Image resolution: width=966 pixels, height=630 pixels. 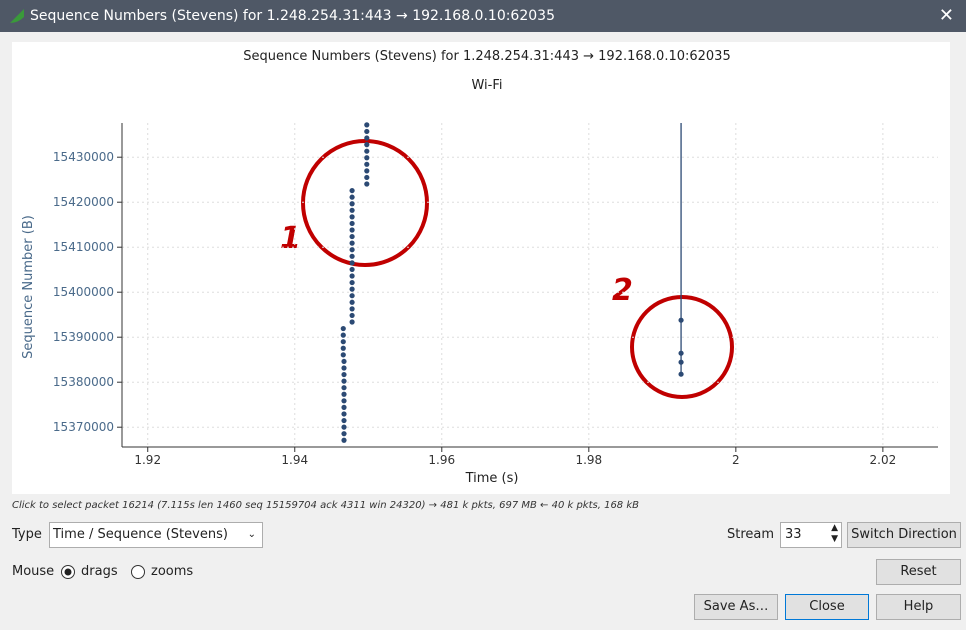 What do you see at coordinates (492, 478) in the screenshot?
I see `x-axis-label: Time (s)` at bounding box center [492, 478].